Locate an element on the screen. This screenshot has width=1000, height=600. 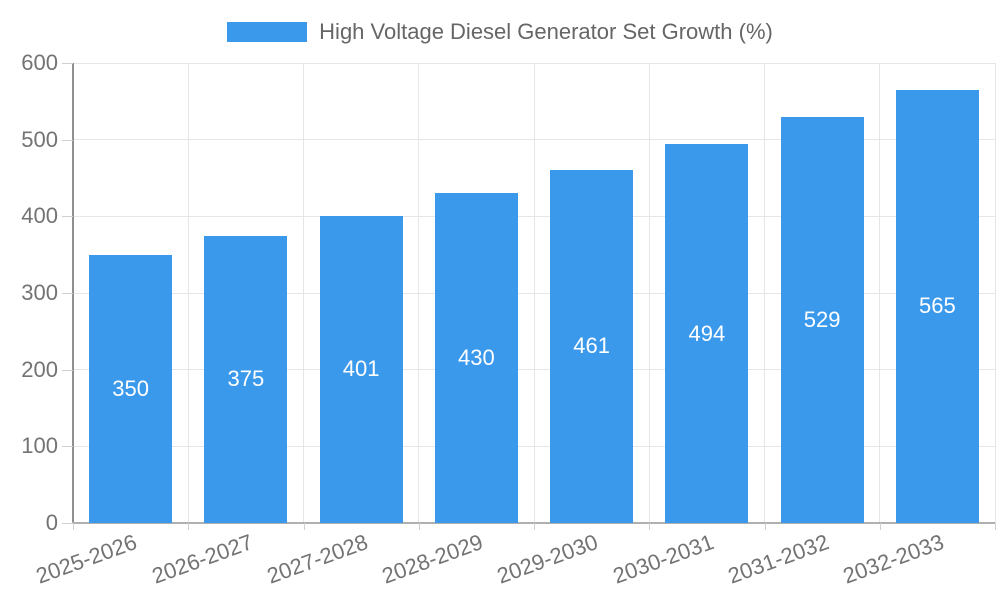
x-tick-label: 2025-2026 is located at coordinates (87, 559).